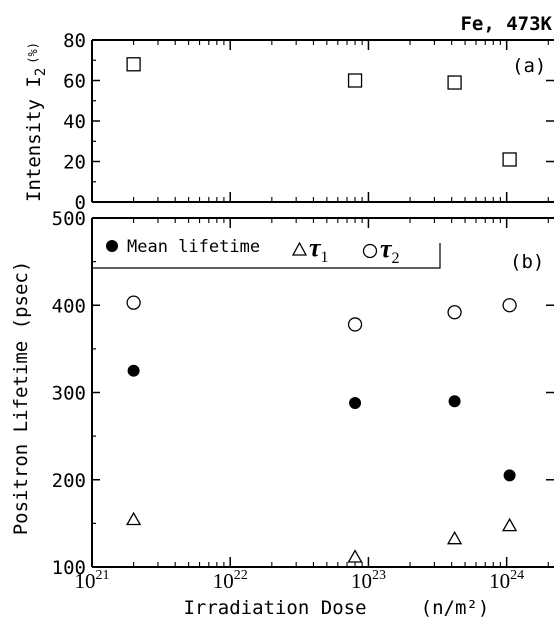 This screenshot has height=622, width=554. Describe the element at coordinates (74, 82) in the screenshot. I see `panel-a-y-tick-label: 60` at that location.